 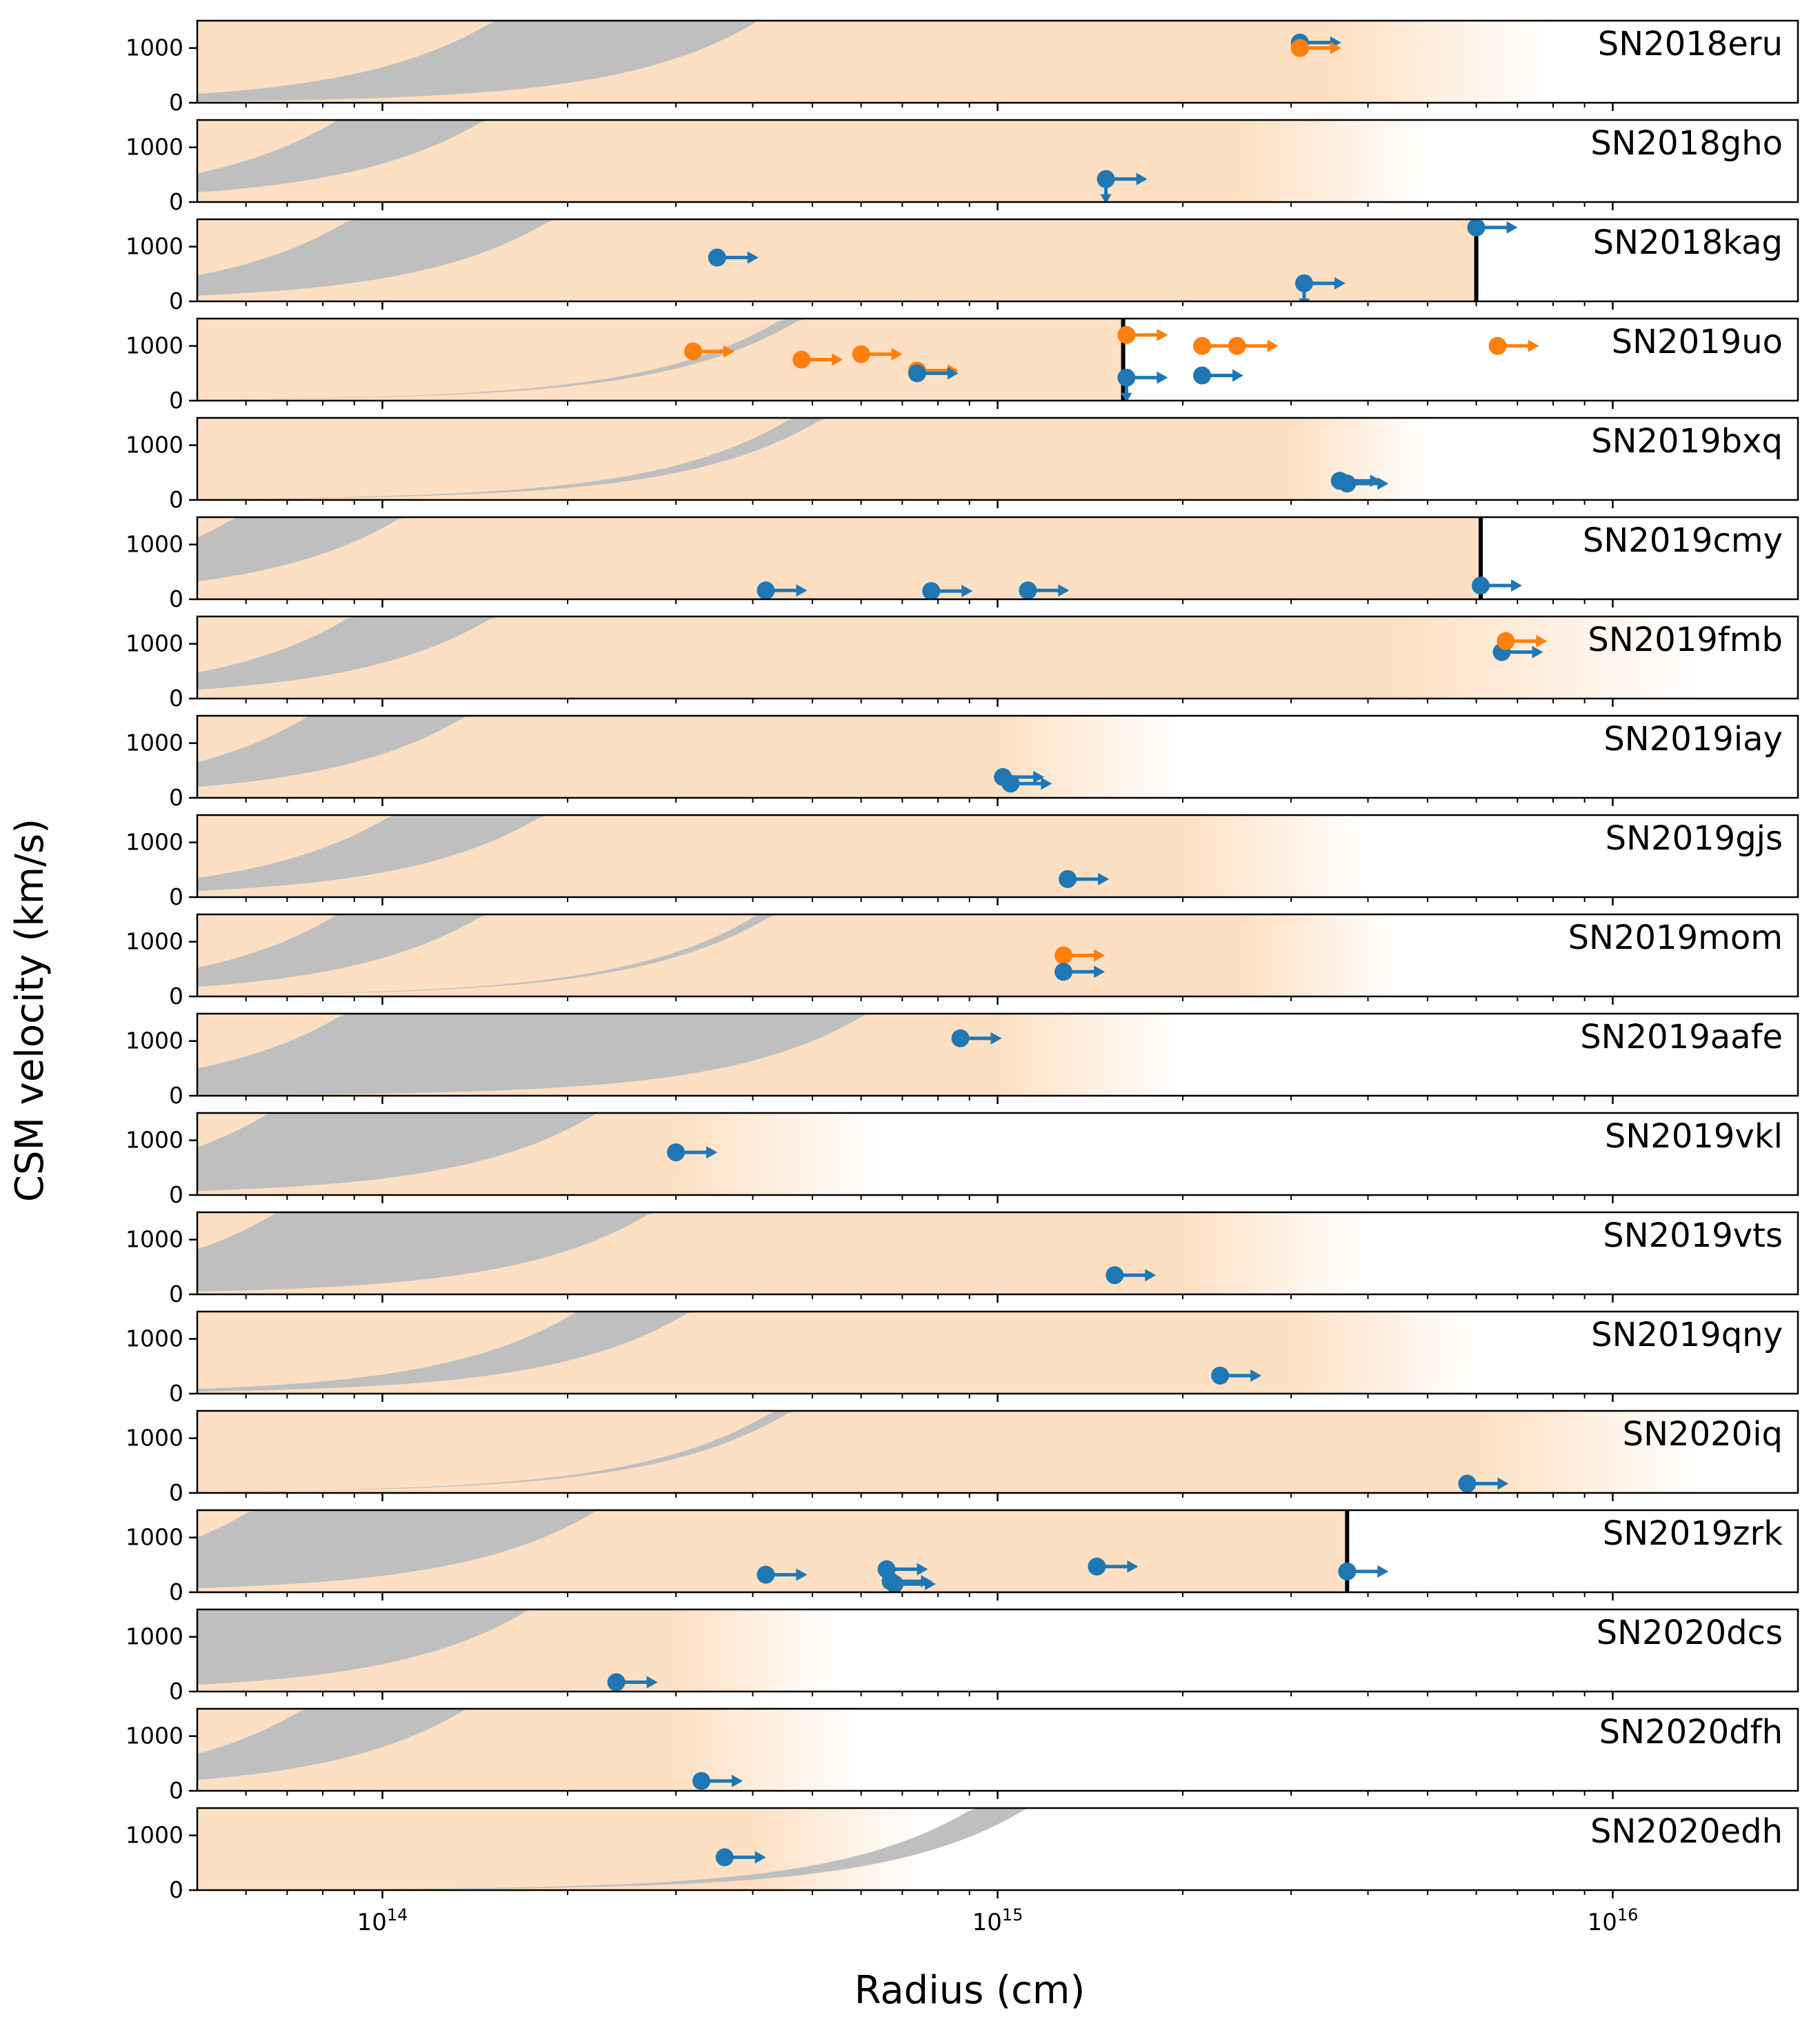 What do you see at coordinates (987, 1922) in the screenshot?
I see `x-tick-base: 10` at bounding box center [987, 1922].